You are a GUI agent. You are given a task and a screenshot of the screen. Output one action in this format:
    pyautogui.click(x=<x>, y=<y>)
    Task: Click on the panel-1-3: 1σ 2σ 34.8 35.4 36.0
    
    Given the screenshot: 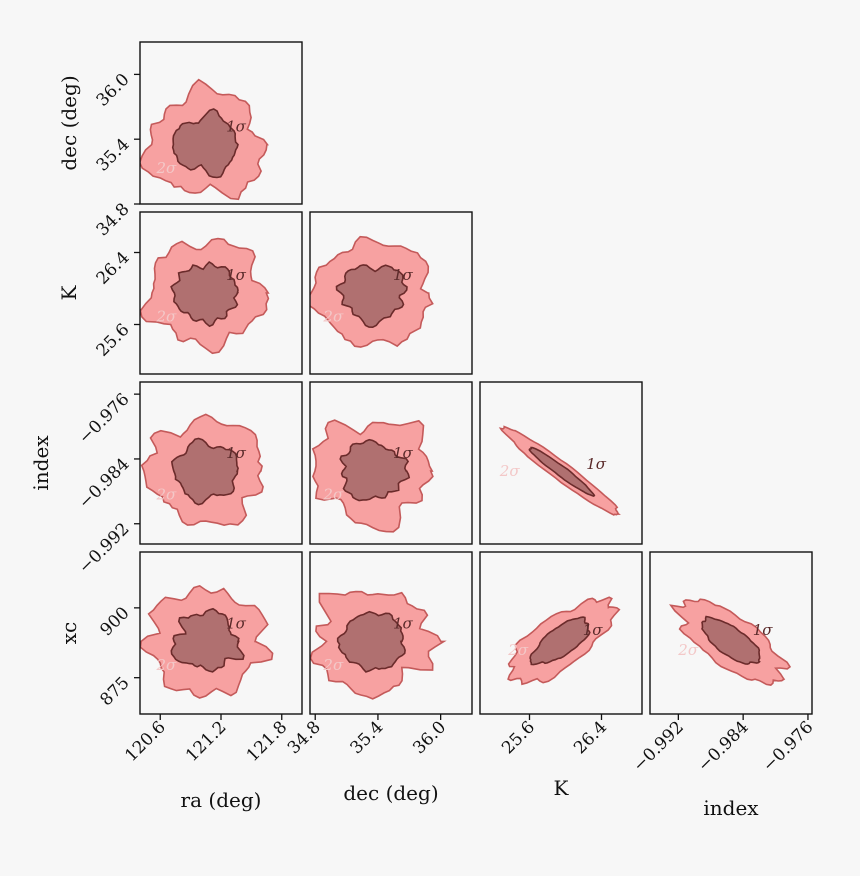 What is the action you would take?
    pyautogui.click(x=378, y=654)
    